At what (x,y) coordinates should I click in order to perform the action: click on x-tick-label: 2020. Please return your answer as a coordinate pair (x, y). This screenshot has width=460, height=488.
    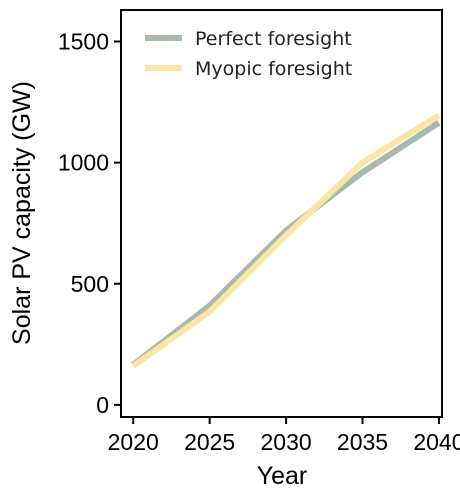
    Looking at the image, I should click on (133, 442).